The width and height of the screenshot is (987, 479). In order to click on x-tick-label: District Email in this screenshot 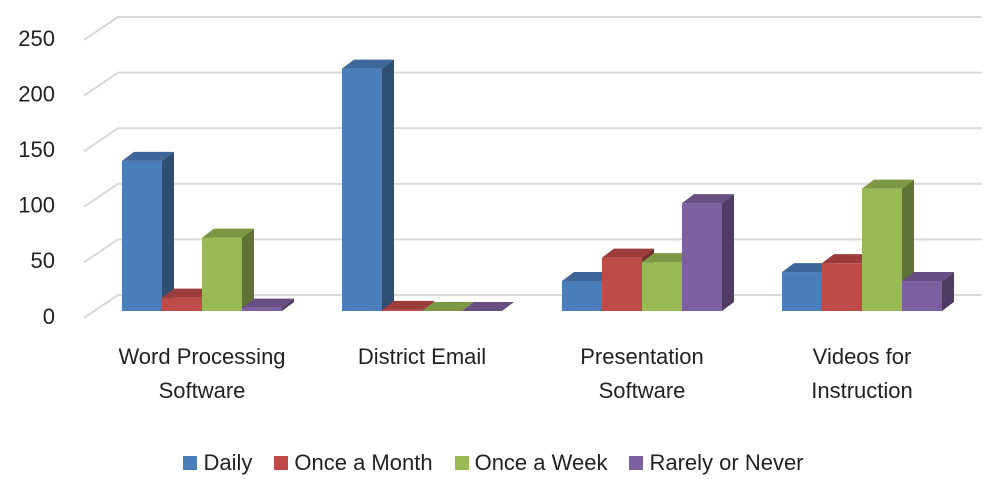, I will do `click(422, 356)`.